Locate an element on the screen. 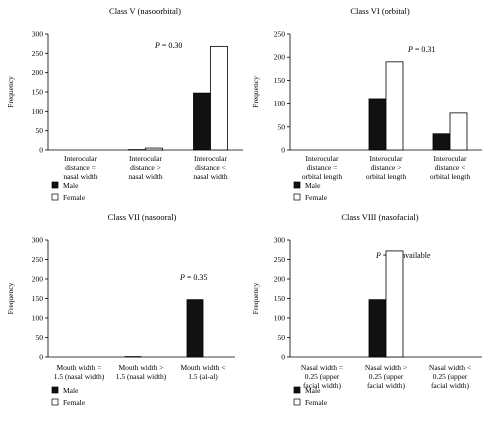  category-label: Mouth width < is located at coordinates (202, 367).